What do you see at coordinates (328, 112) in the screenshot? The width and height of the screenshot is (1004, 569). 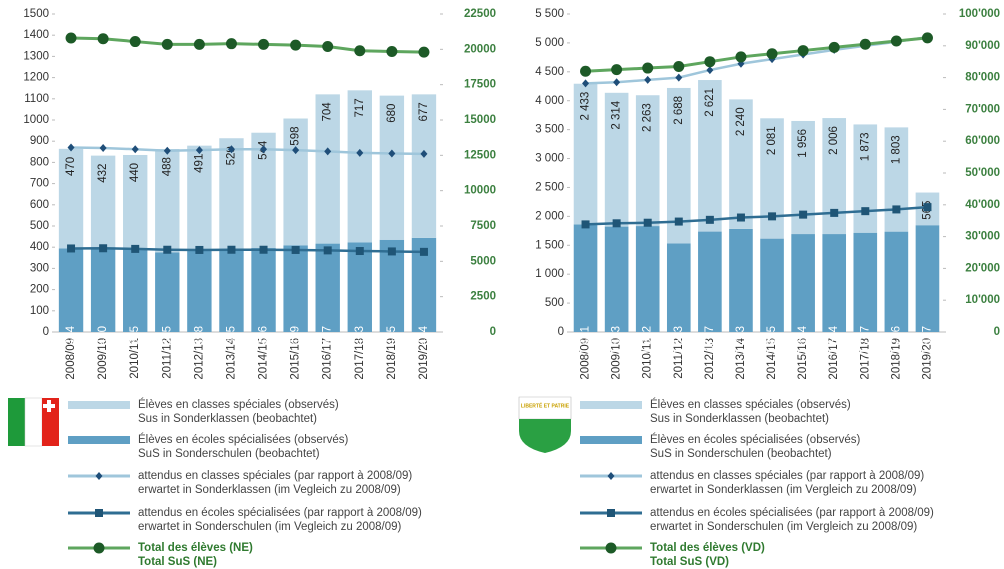 I see `data-label: 704` at bounding box center [328, 112].